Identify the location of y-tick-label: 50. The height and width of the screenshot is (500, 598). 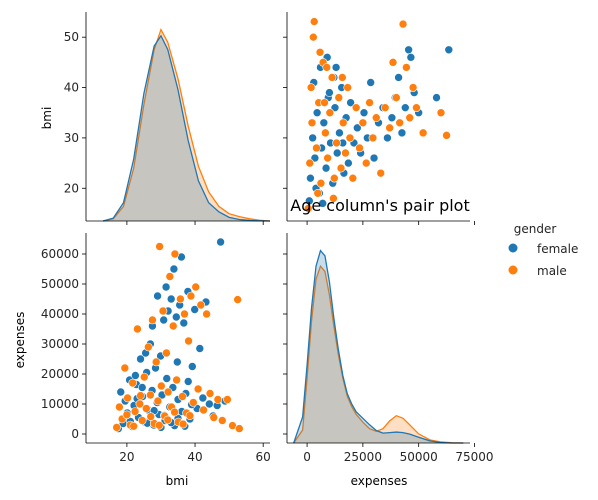
(71, 37).